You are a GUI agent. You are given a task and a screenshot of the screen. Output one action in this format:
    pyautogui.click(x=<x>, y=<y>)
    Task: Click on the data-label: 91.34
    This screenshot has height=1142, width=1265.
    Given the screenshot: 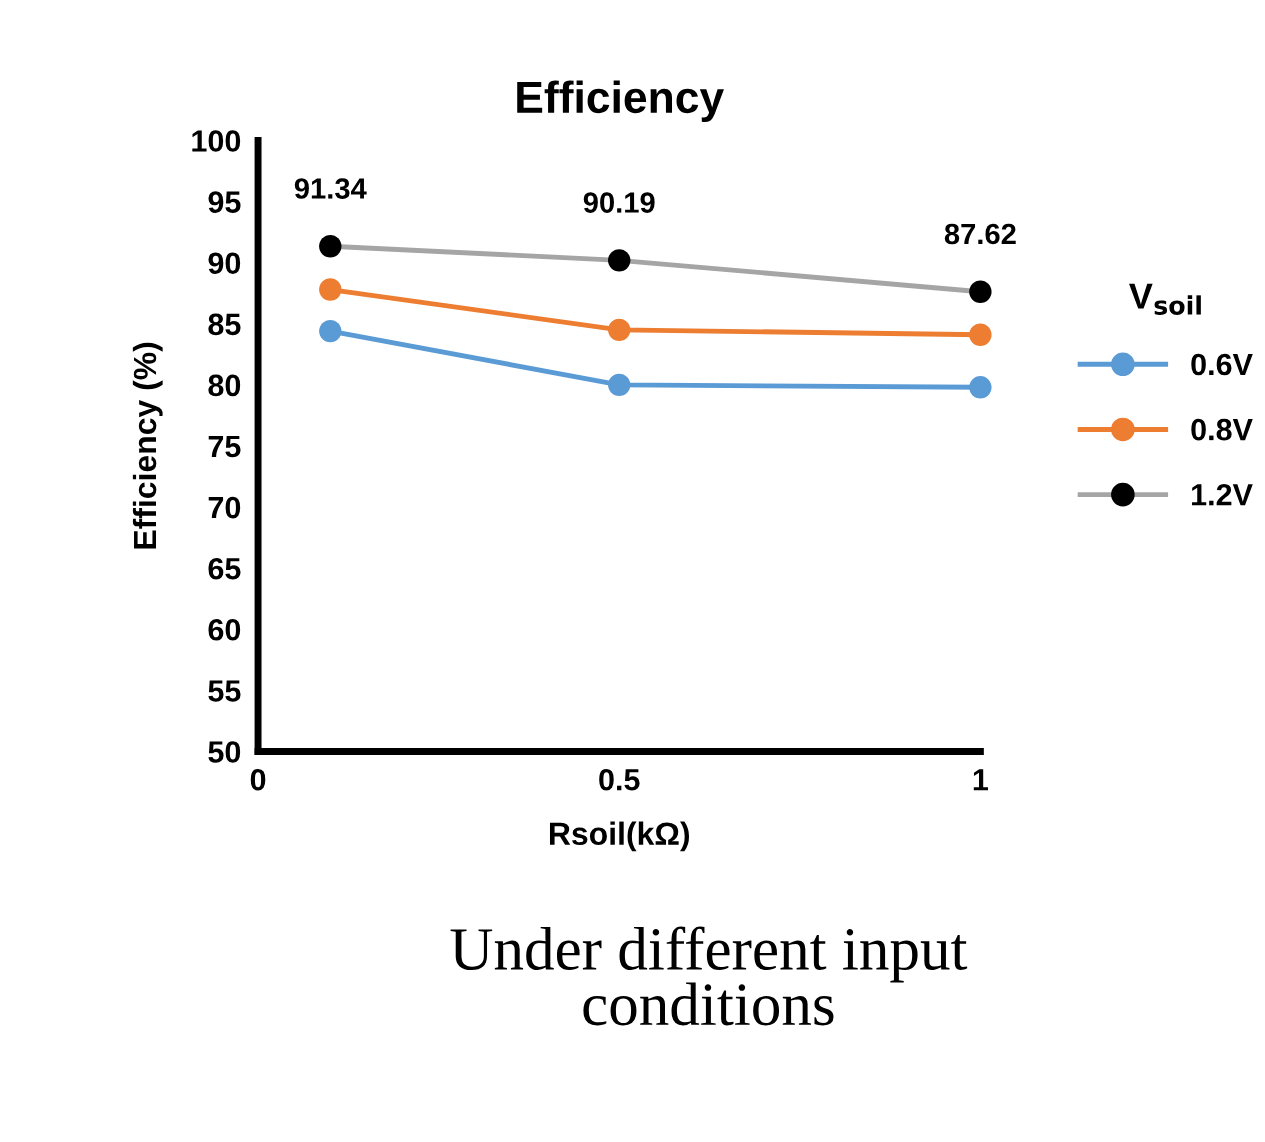 What is the action you would take?
    pyautogui.click(x=330, y=188)
    